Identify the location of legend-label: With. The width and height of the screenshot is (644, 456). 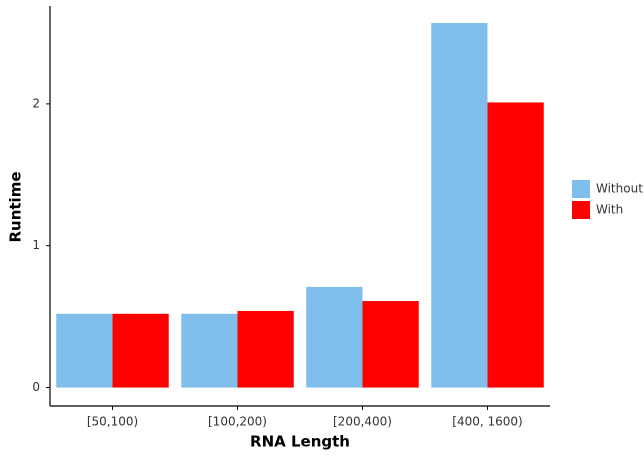
(609, 210).